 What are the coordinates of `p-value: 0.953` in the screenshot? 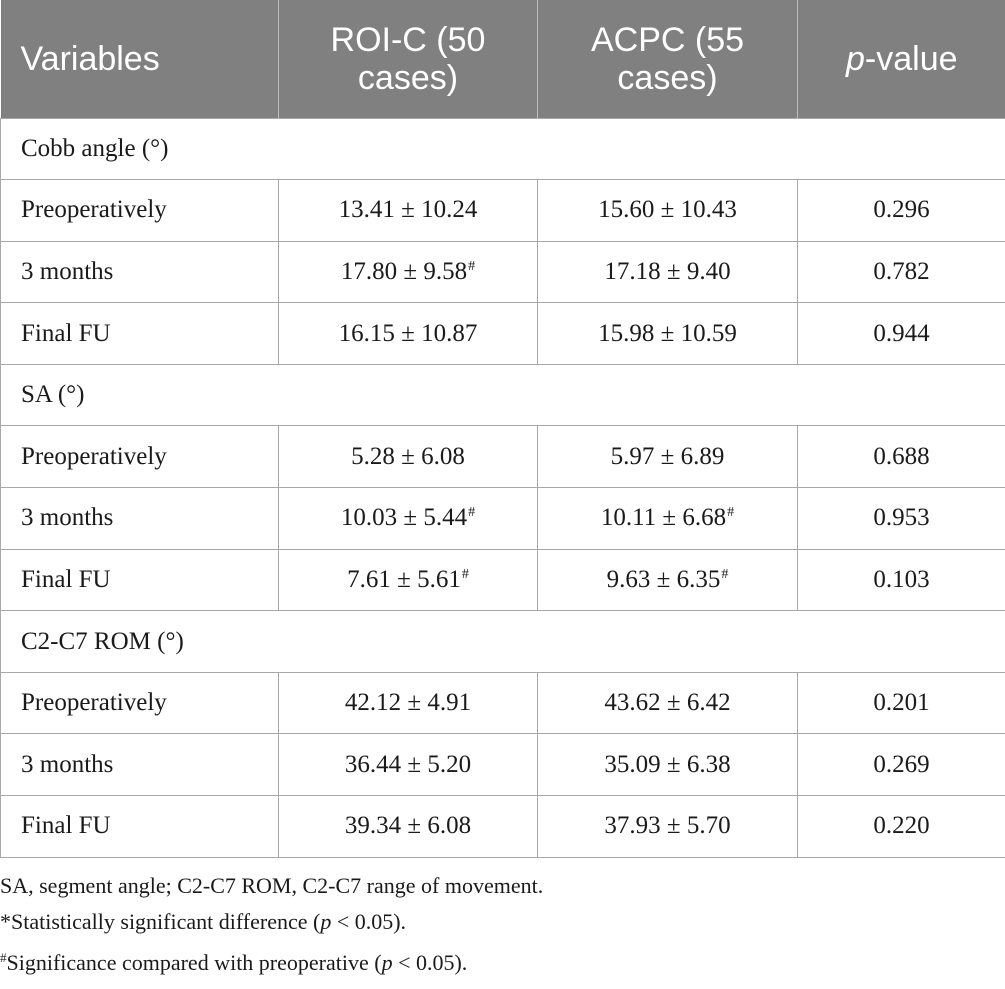 It's located at (901, 518).